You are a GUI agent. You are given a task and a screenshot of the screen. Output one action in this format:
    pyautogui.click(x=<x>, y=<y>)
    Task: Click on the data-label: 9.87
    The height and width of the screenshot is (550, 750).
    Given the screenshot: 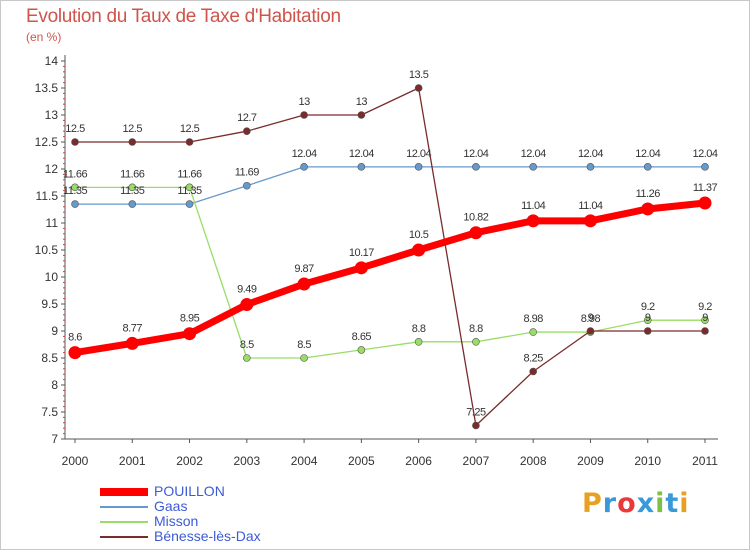 What is the action you would take?
    pyautogui.click(x=304, y=269)
    